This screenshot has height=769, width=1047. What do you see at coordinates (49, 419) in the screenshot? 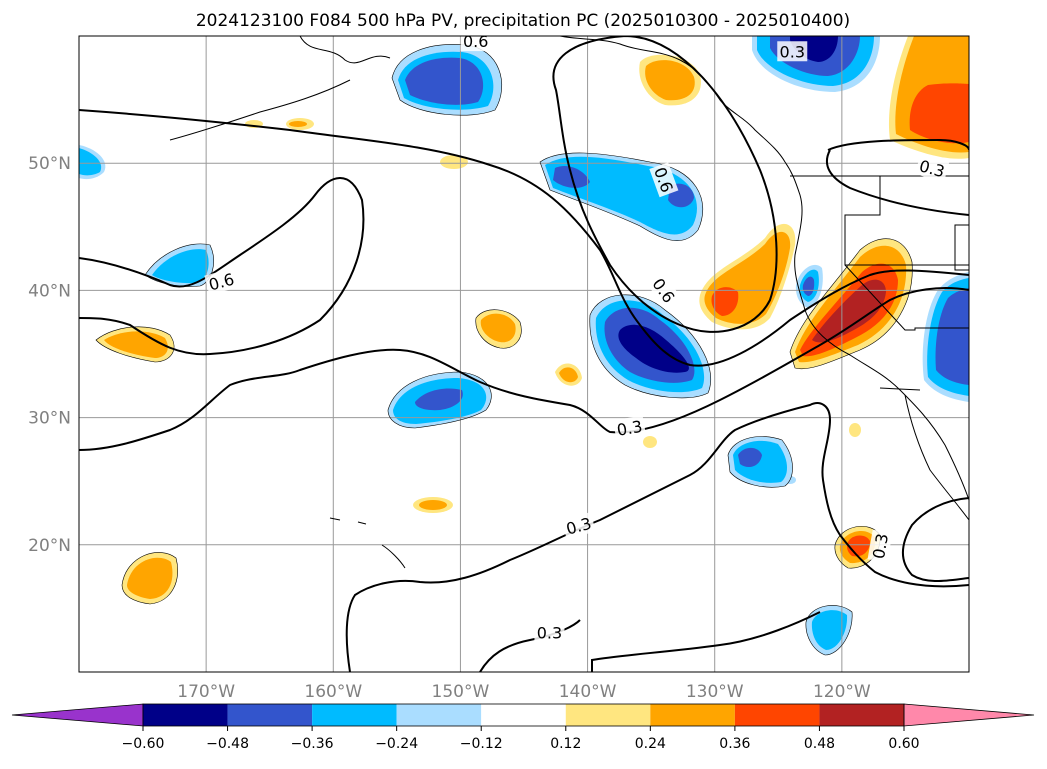
I see `lat-tick-label: 30°N` at bounding box center [49, 419].